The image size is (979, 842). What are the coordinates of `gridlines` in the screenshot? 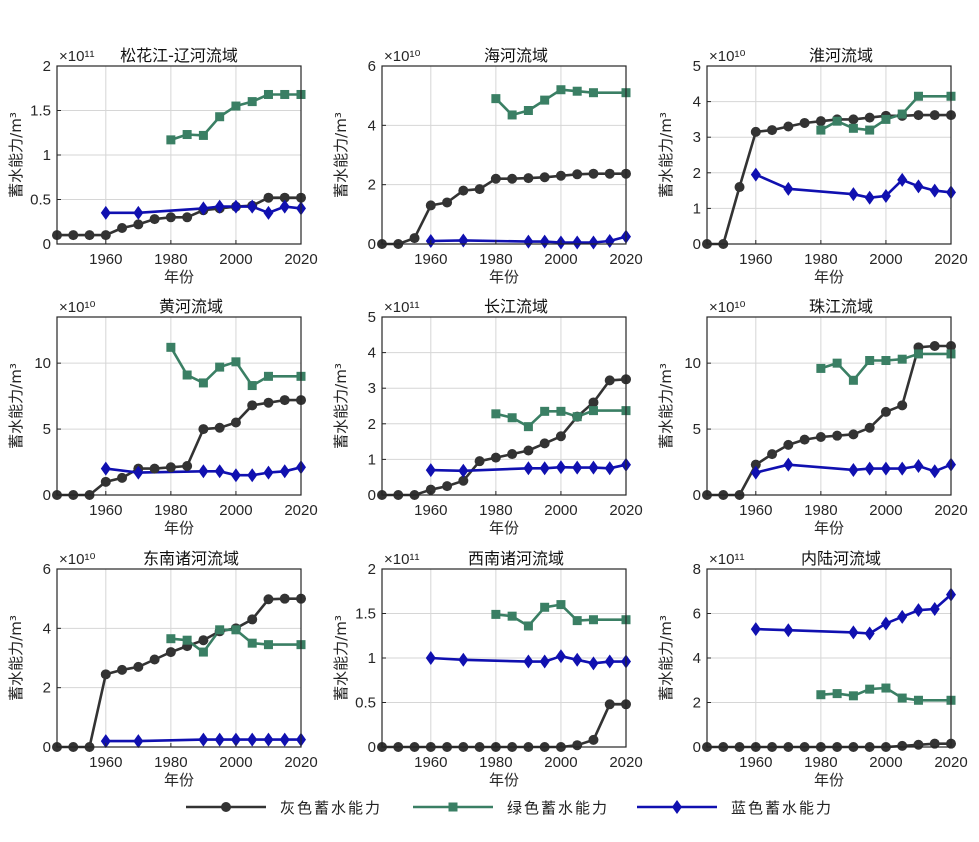 It's located at (829, 658).